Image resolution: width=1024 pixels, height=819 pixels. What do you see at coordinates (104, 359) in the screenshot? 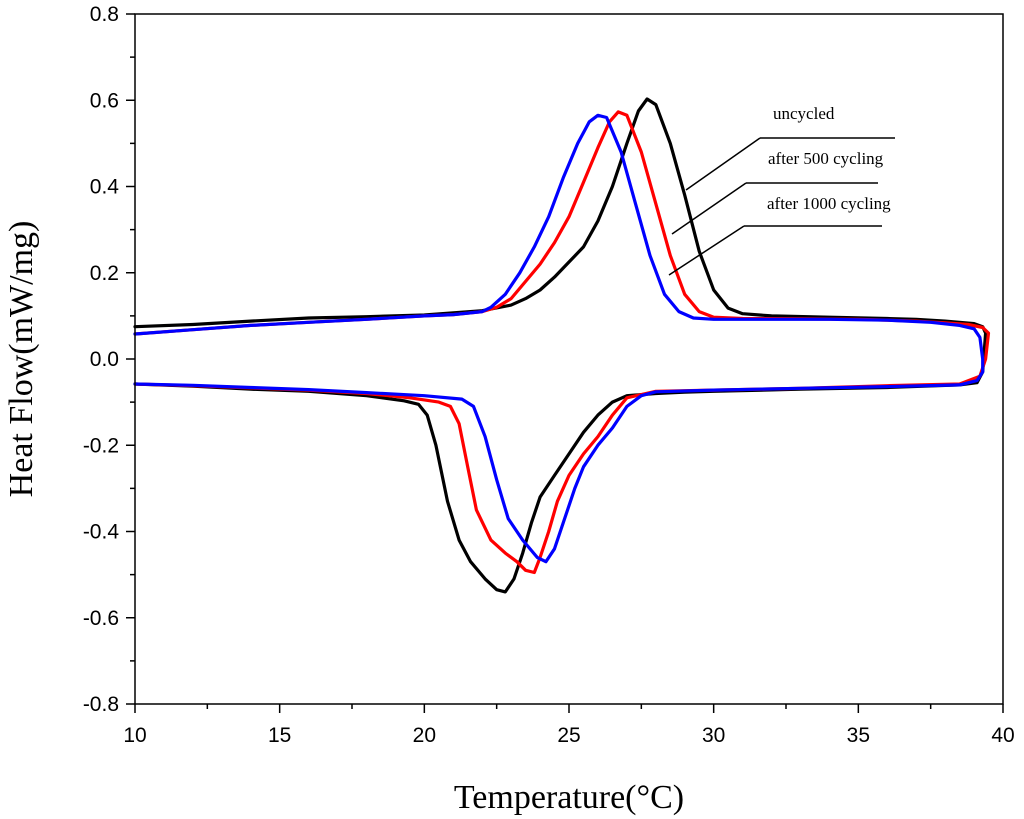
I see `y-tick-label: 0.0` at bounding box center [104, 359].